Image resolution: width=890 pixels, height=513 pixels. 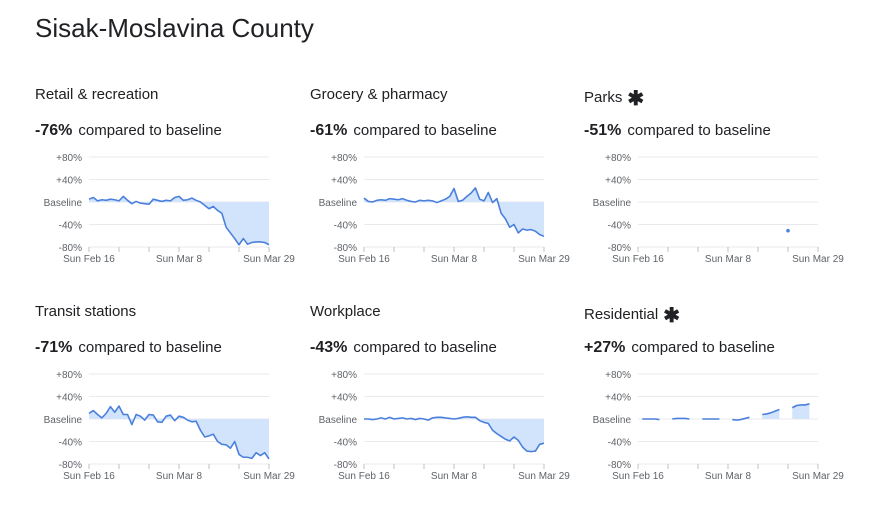 What do you see at coordinates (329, 347) in the screenshot?
I see `change-value: -43%` at bounding box center [329, 347].